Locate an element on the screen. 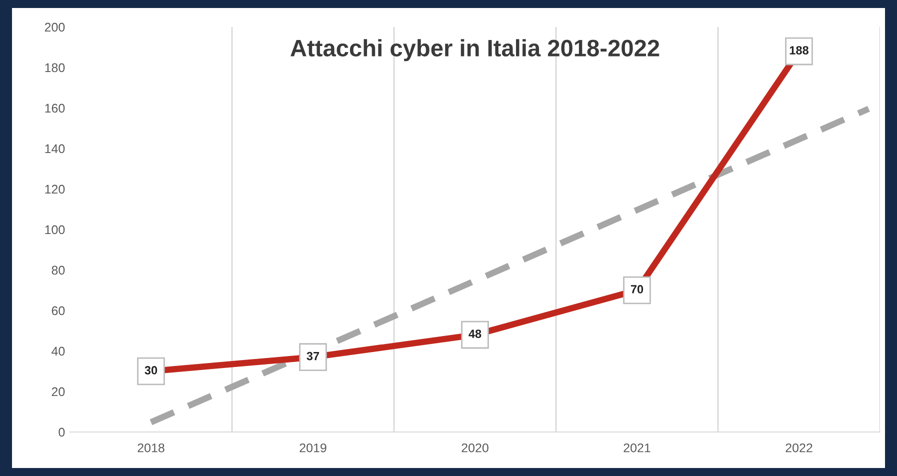 This screenshot has width=897, height=476. y-tick-label: 200 is located at coordinates (54, 27).